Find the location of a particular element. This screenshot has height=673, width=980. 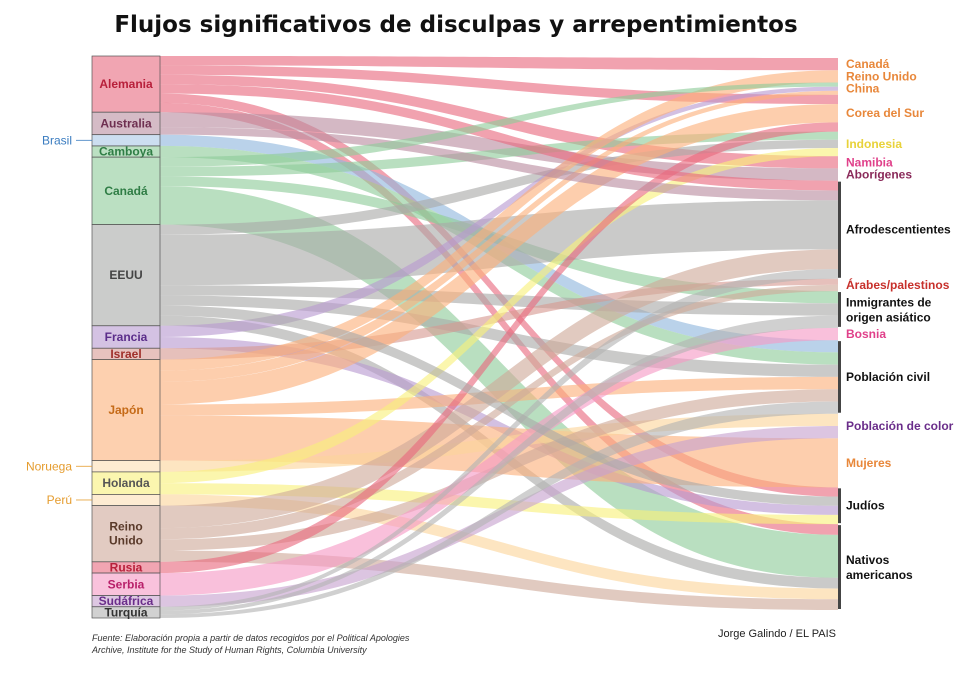

flow-eeuu-to-afrodescentientes is located at coordinates (499, 243).